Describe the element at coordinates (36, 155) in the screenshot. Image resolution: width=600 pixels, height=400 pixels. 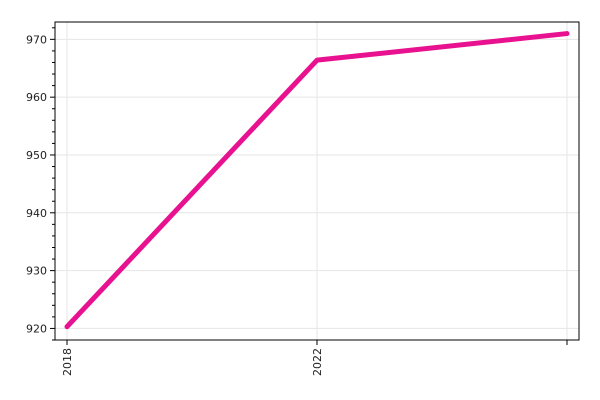
I see `y-tick-label: 950` at that location.